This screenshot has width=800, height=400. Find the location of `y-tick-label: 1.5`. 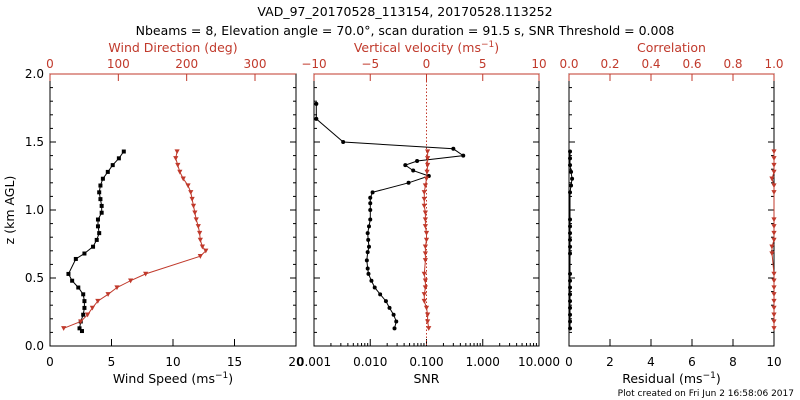

y-tick-label: 1.5 is located at coordinates (34, 142).